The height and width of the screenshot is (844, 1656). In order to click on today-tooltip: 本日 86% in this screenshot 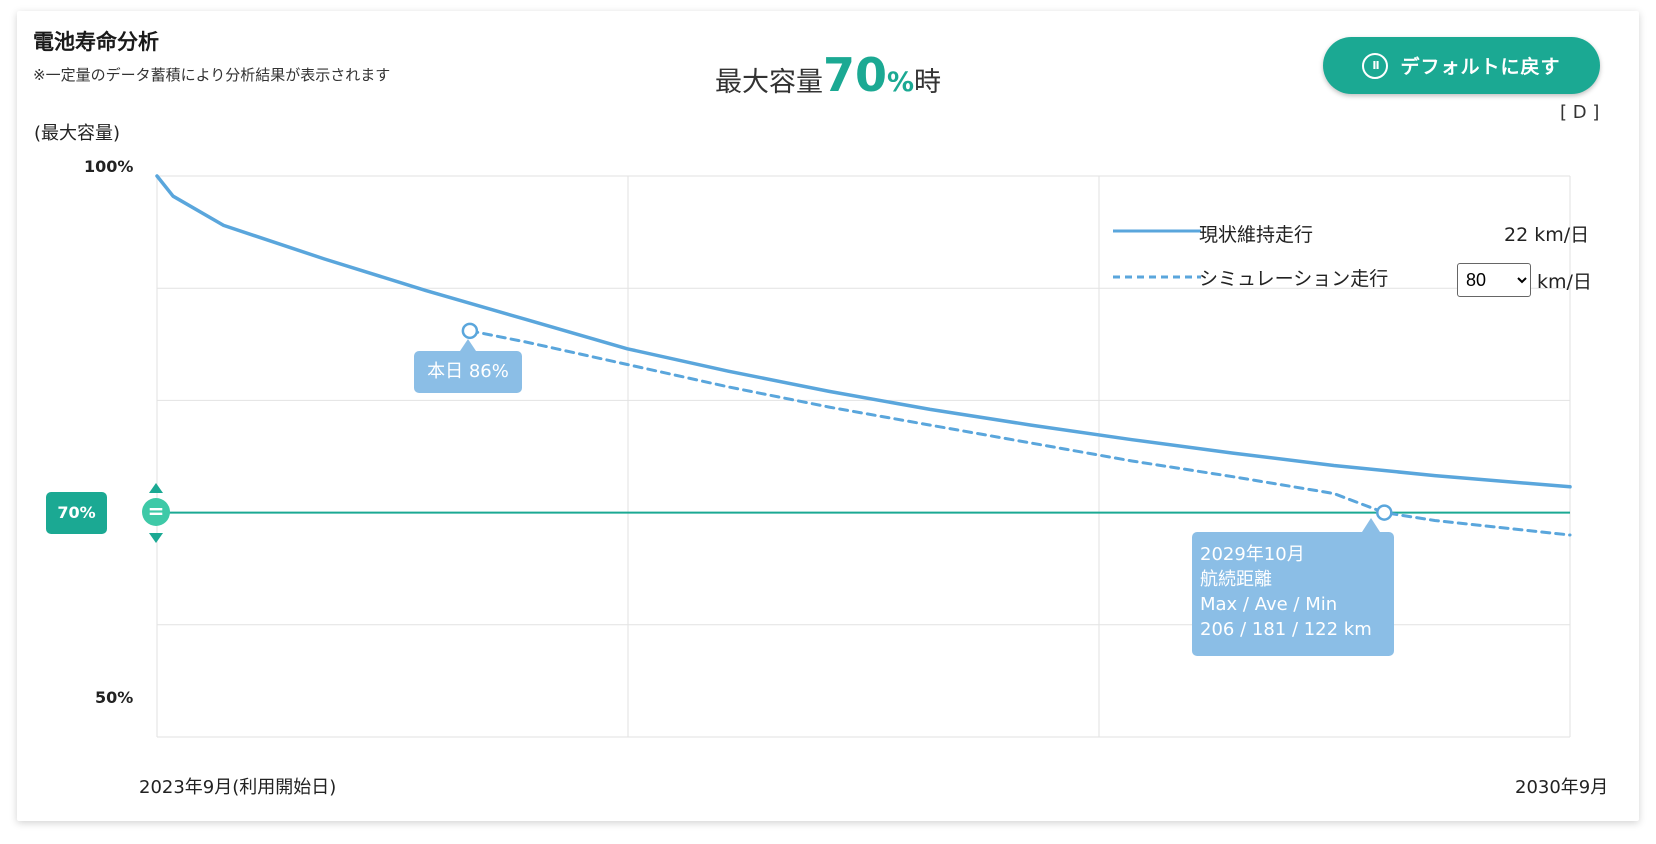, I will do `click(468, 366)`.